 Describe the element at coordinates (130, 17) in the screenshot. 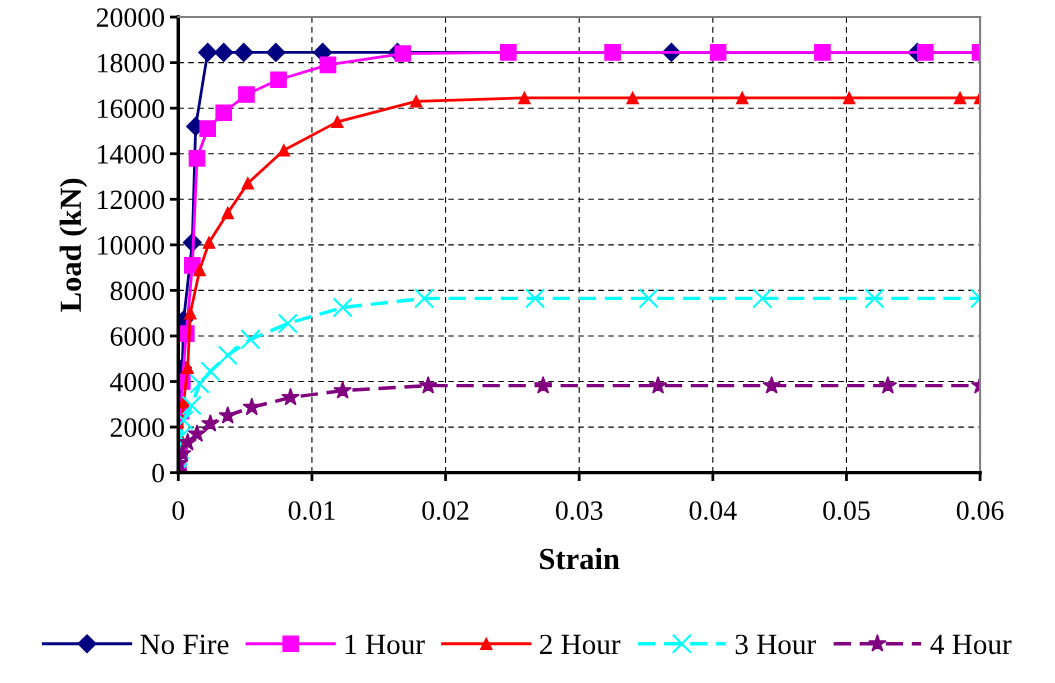

I see `y-tick-label: 20000` at that location.